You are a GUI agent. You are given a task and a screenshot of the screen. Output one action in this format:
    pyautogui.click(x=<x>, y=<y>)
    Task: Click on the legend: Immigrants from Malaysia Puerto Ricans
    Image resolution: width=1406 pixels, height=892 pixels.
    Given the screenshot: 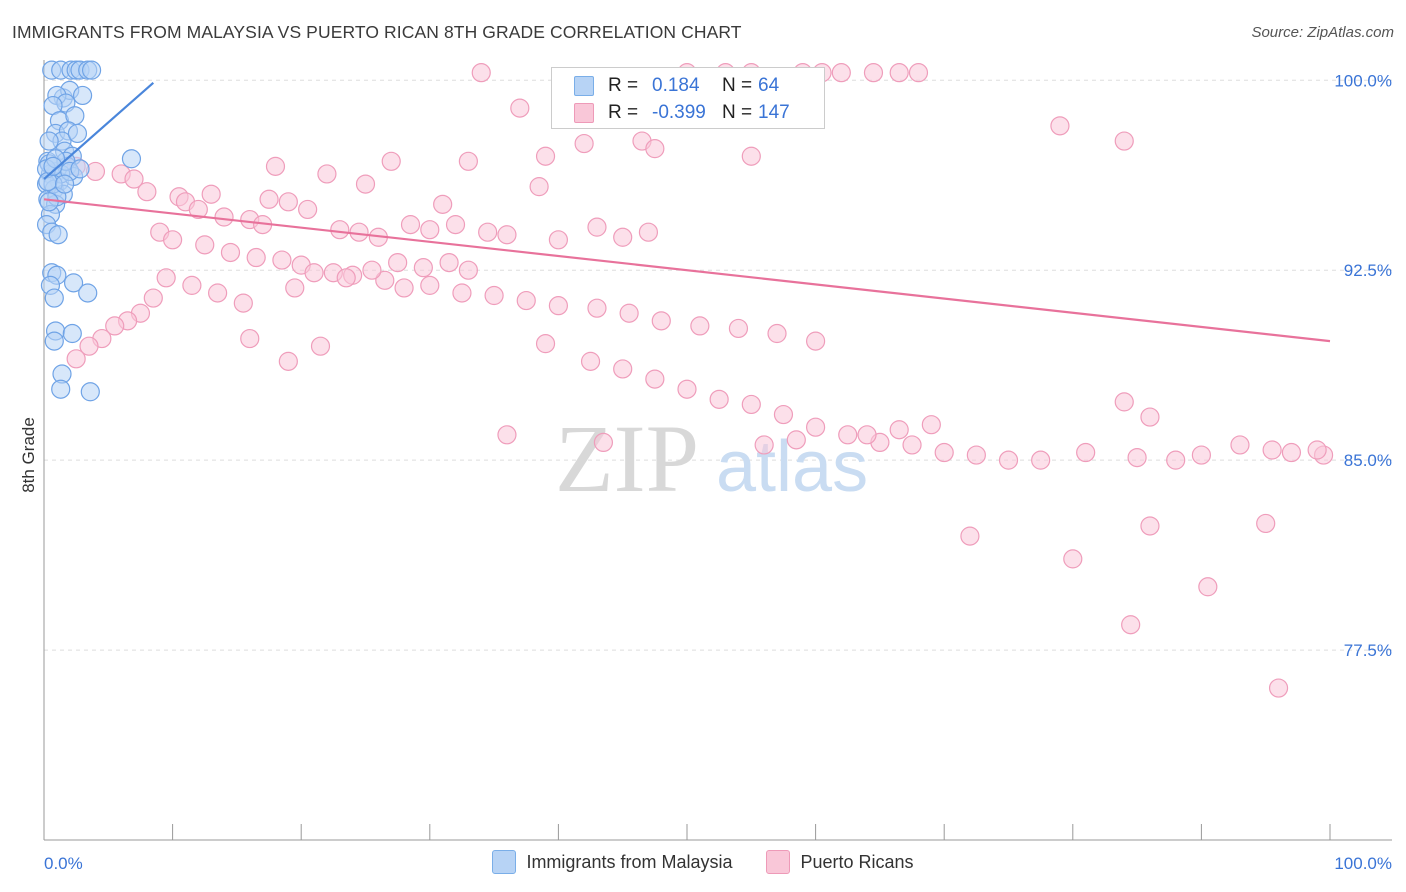 What is the action you would take?
    pyautogui.click(x=703, y=862)
    